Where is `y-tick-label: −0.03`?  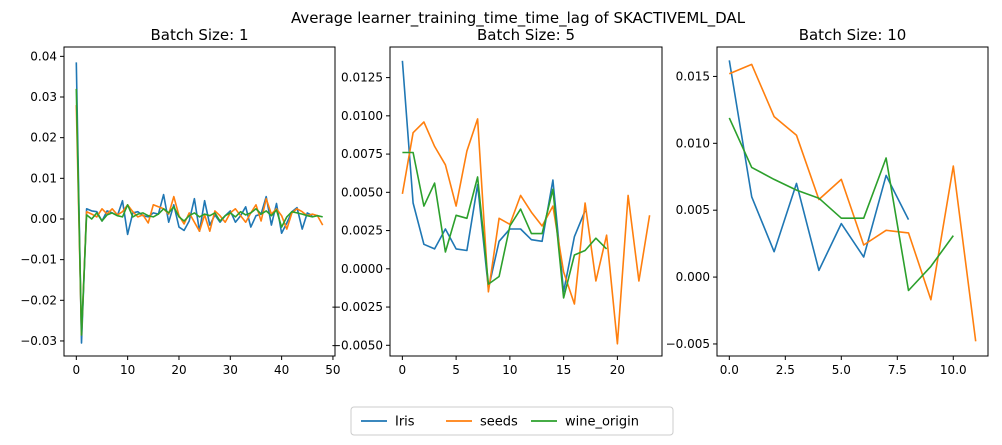
y-tick-label: −0.03 is located at coordinates (38, 341).